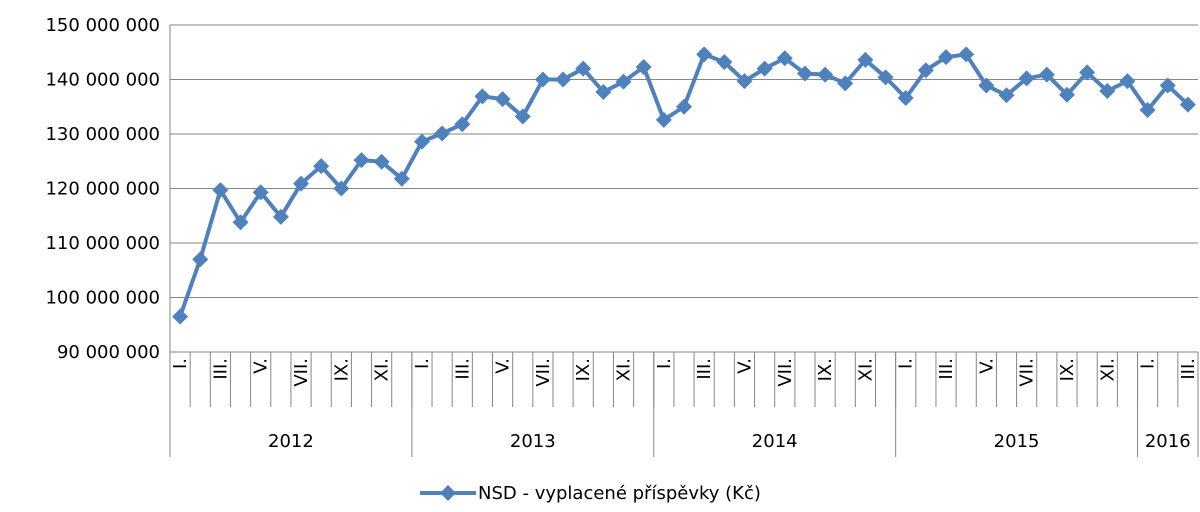 The image size is (1200, 512). I want to click on y-tick-label: 140 000 000, so click(102, 80).